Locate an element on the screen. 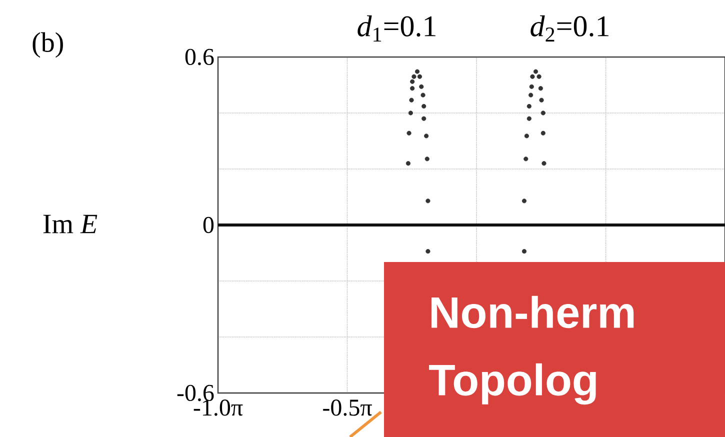 The height and width of the screenshot is (437, 725). text: d$_{2}$=0.1 is located at coordinates (569, 28).